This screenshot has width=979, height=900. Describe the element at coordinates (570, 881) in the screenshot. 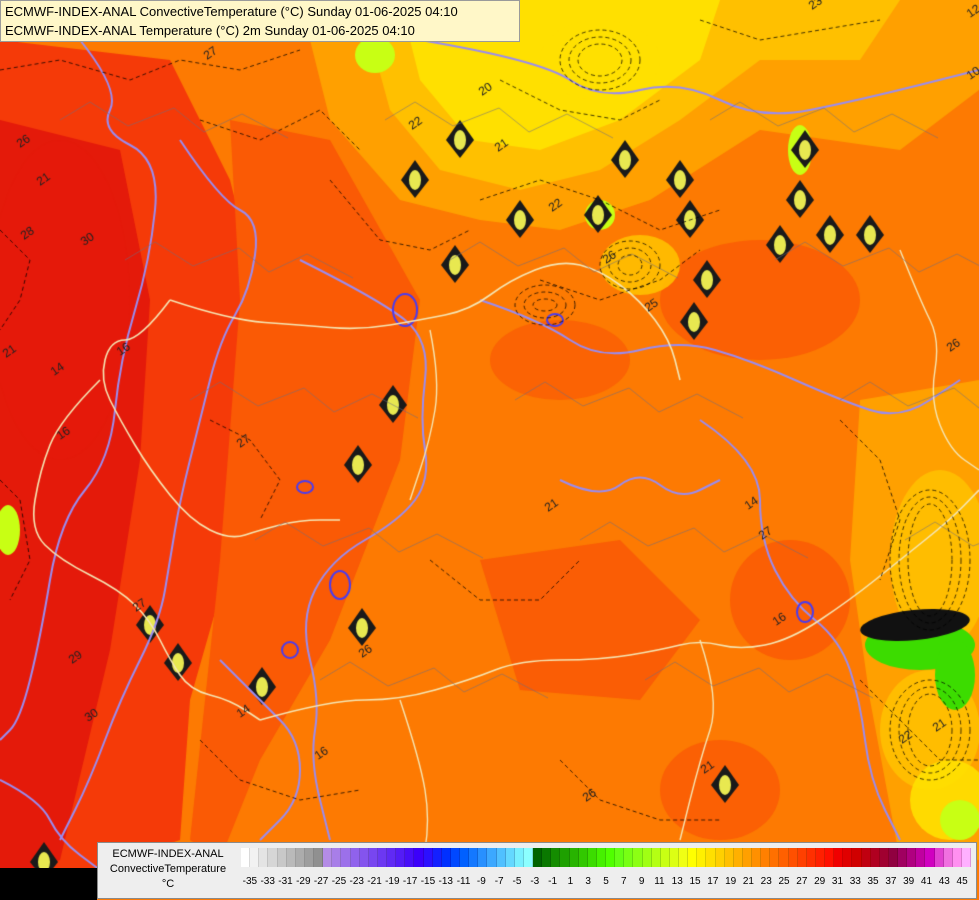

I see `legend-tick-label: 1` at that location.